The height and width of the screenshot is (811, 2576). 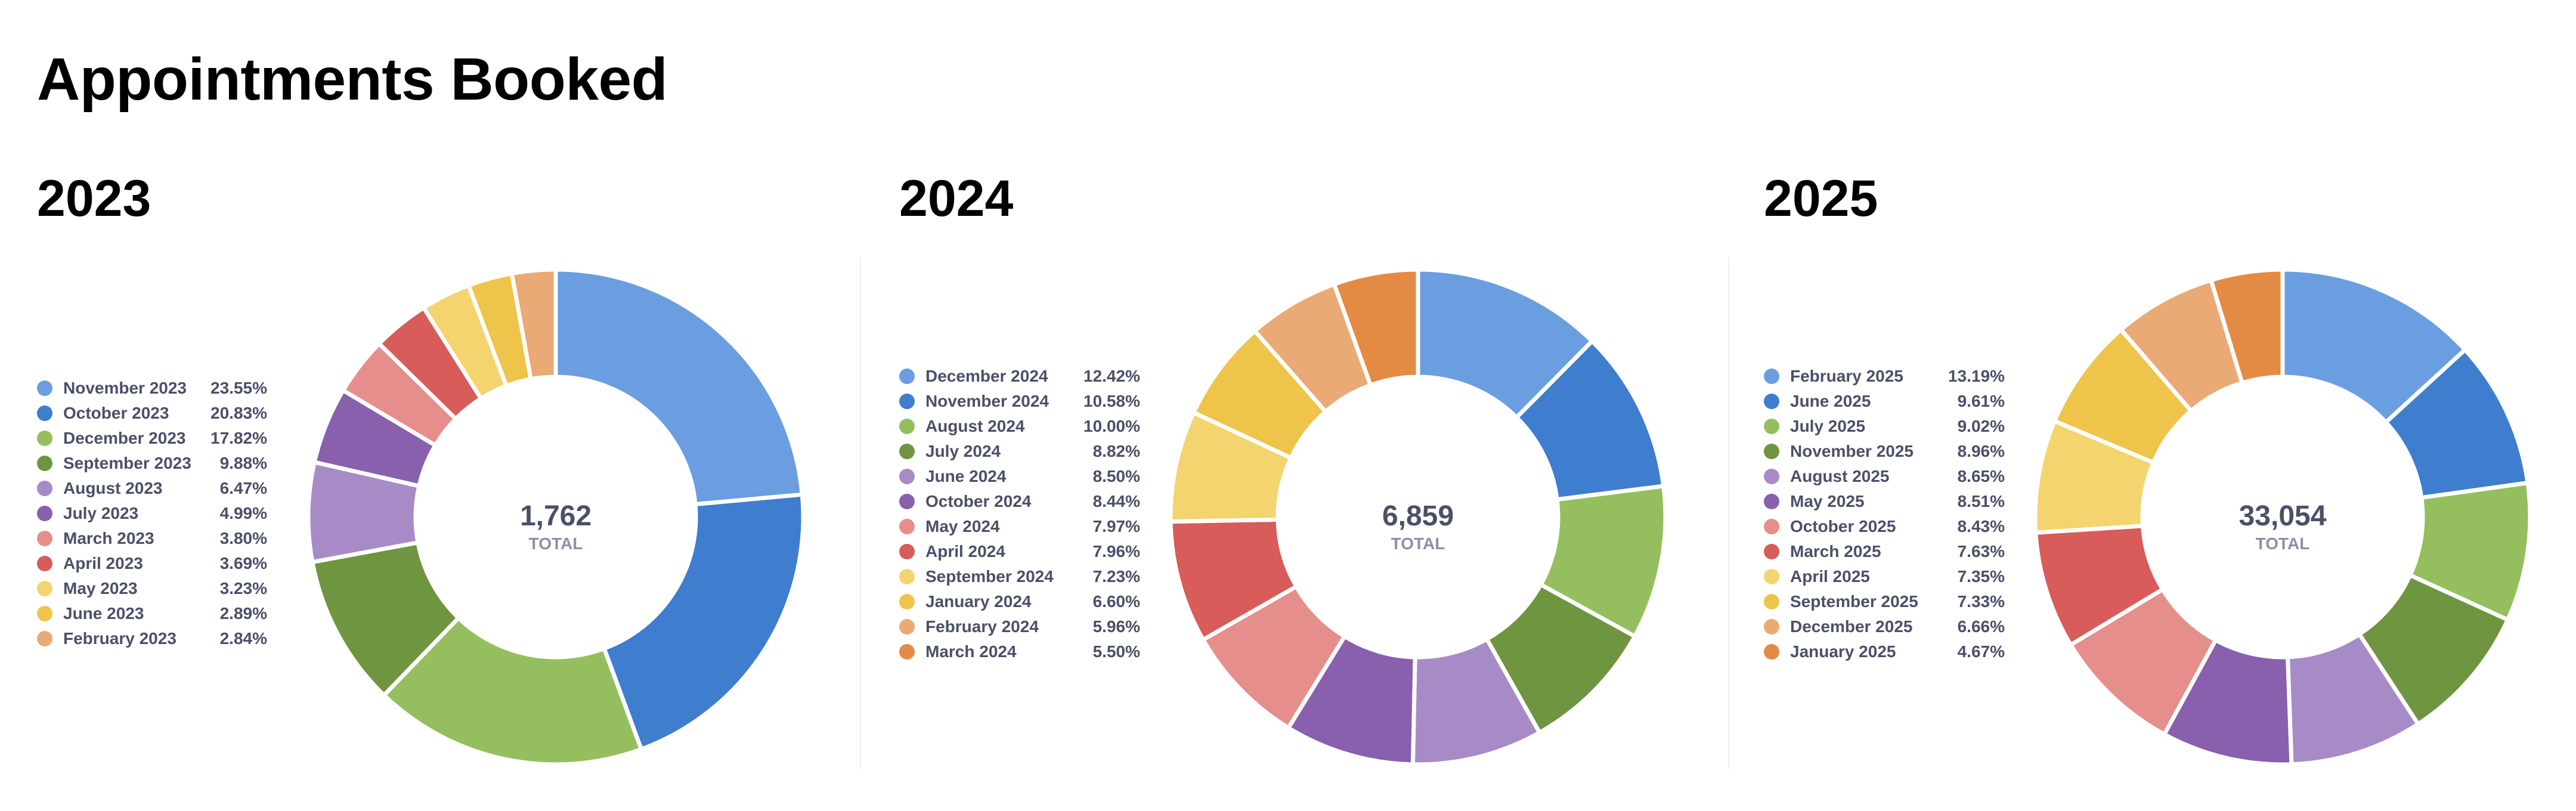 I want to click on legend-percent: 9.88%, so click(x=243, y=463).